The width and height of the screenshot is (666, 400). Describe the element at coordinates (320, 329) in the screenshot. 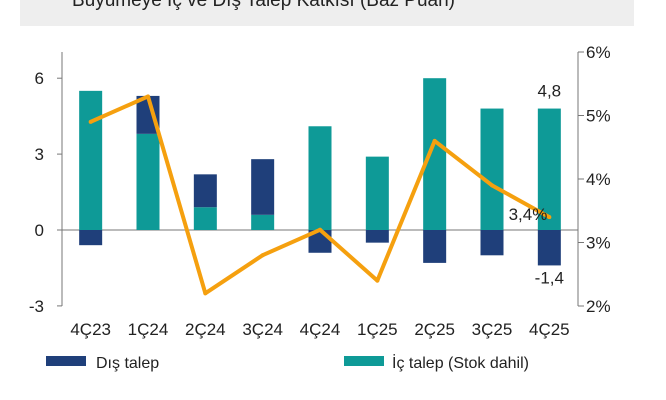

I see `x-tick-label: 4Ç24` at that location.